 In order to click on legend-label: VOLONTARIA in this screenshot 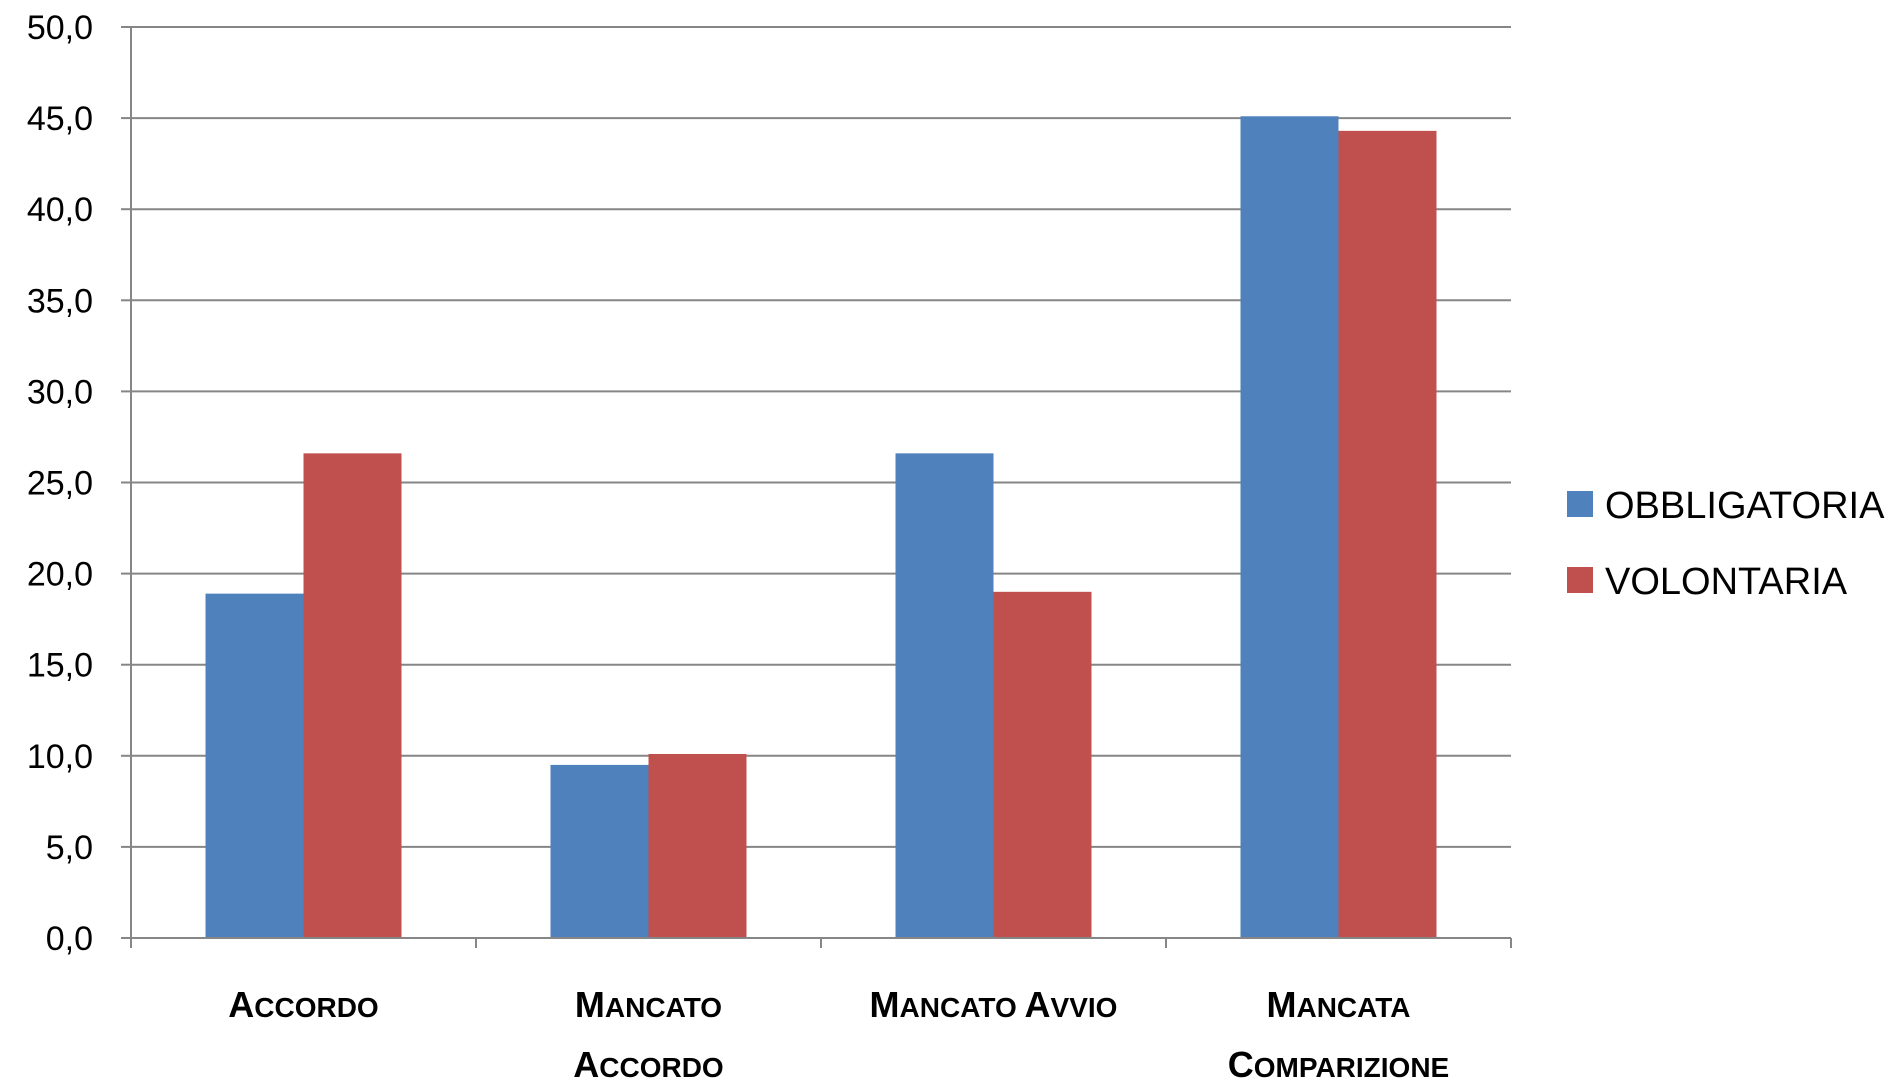, I will do `click(1726, 582)`.